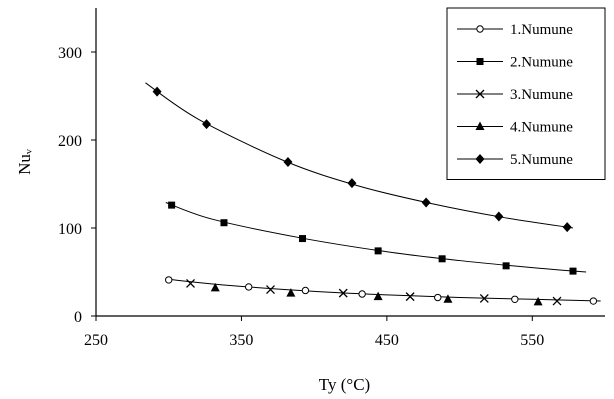 This screenshot has width=614, height=399. I want to click on x-ticks: 250 350 450 550, so click(314, 332).